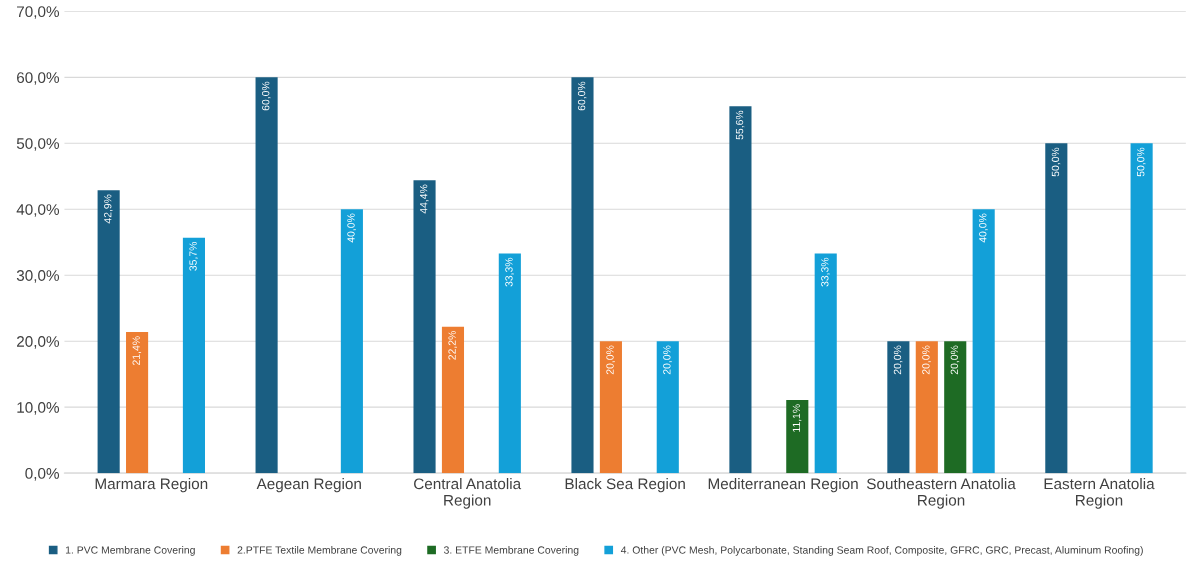  What do you see at coordinates (424, 199) in the screenshot?
I see `data-label: 44,4%` at bounding box center [424, 199].